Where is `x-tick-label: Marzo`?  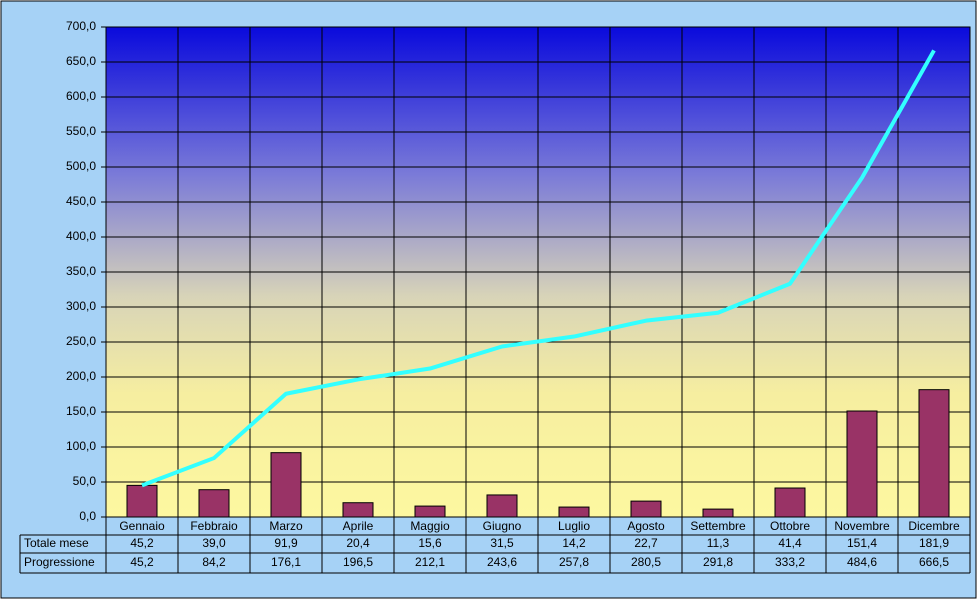
x-tick-label: Marzo is located at coordinates (286, 526).